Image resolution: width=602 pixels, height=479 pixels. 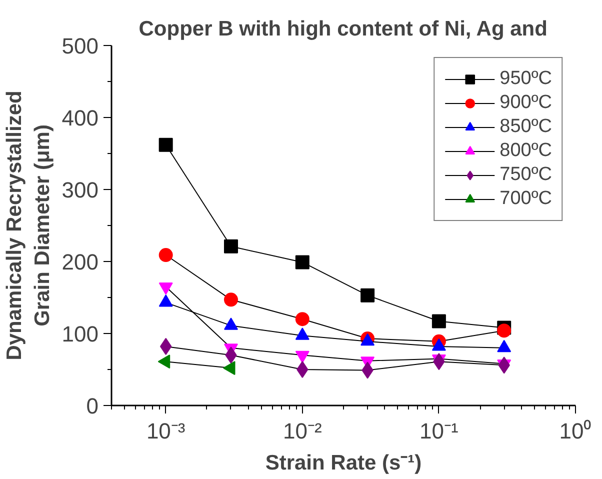 What do you see at coordinates (80, 190) in the screenshot?
I see `y-tick-label: 300` at bounding box center [80, 190].